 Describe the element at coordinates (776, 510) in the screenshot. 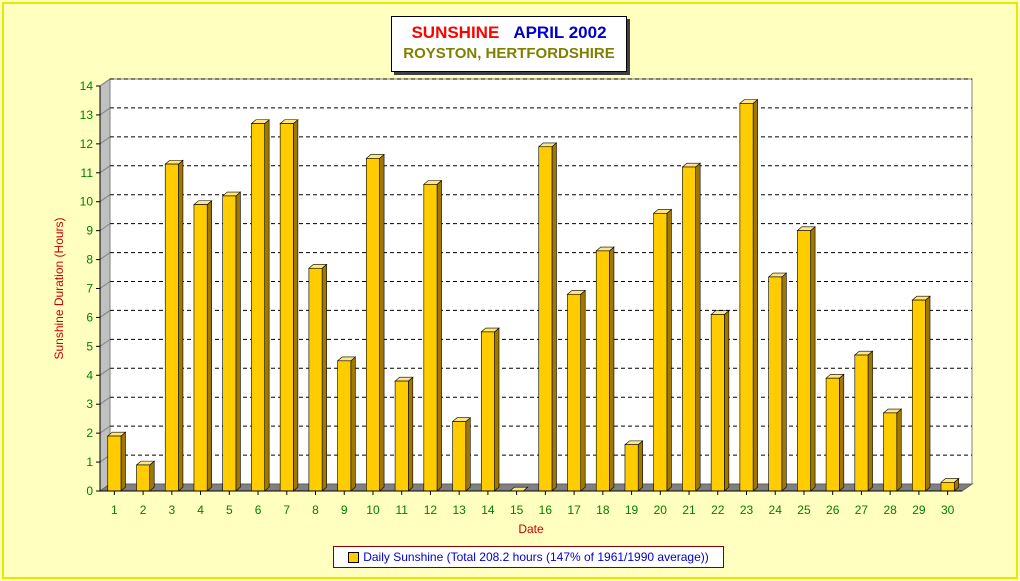

I see `x-tick-label: 24` at that location.